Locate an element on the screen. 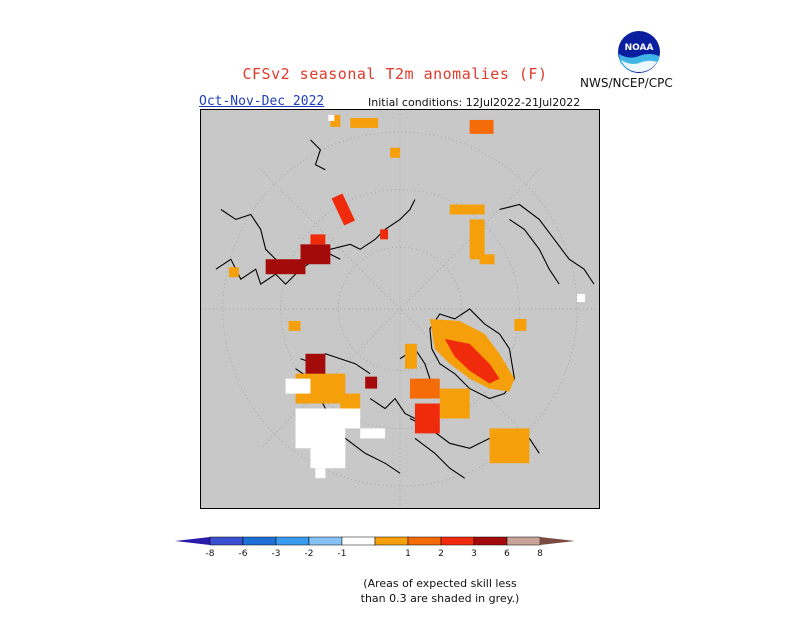 This screenshot has height=618, width=800. footnote-line-2: than 0.3 are shaded in grey.) is located at coordinates (440, 598).